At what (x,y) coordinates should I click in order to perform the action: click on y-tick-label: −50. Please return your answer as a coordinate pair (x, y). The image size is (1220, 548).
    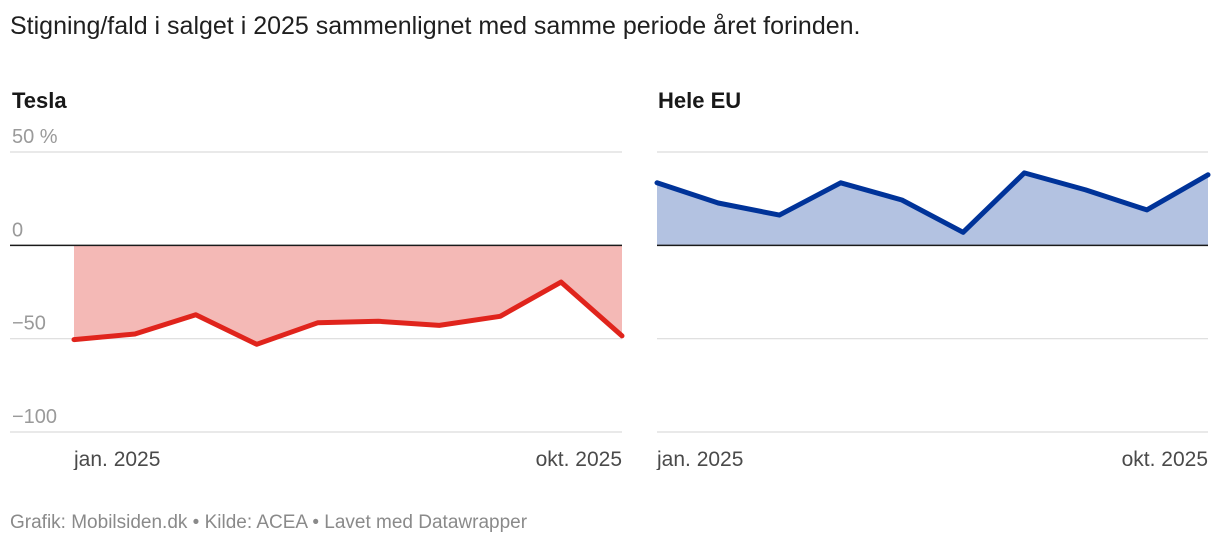
    Looking at the image, I should click on (29, 324).